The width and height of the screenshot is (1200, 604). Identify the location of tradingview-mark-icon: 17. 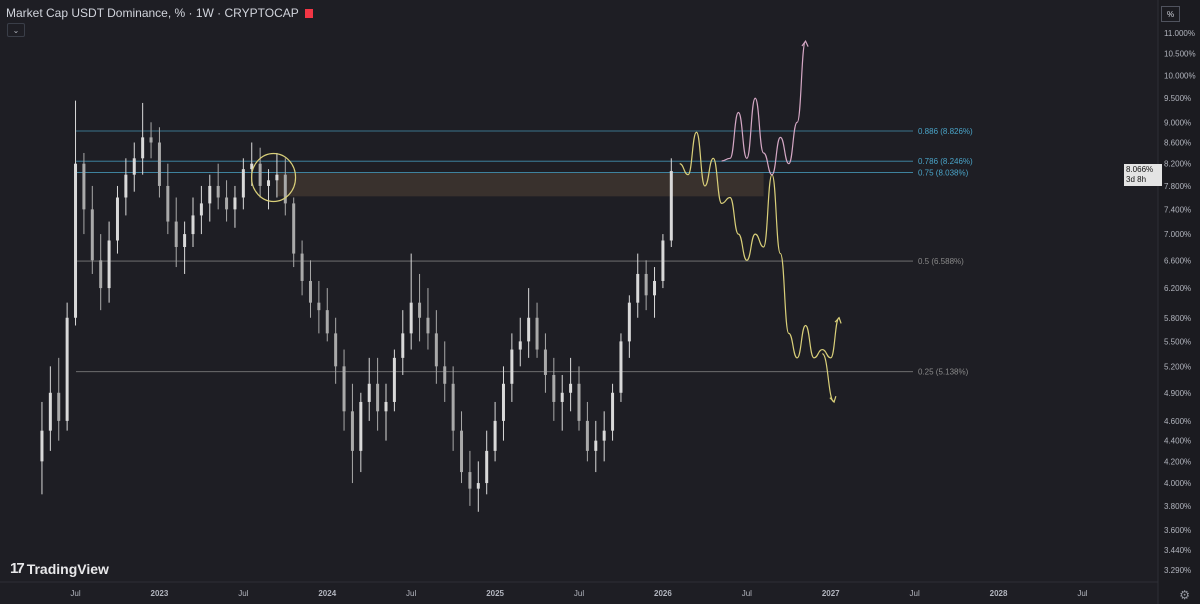
(17, 568).